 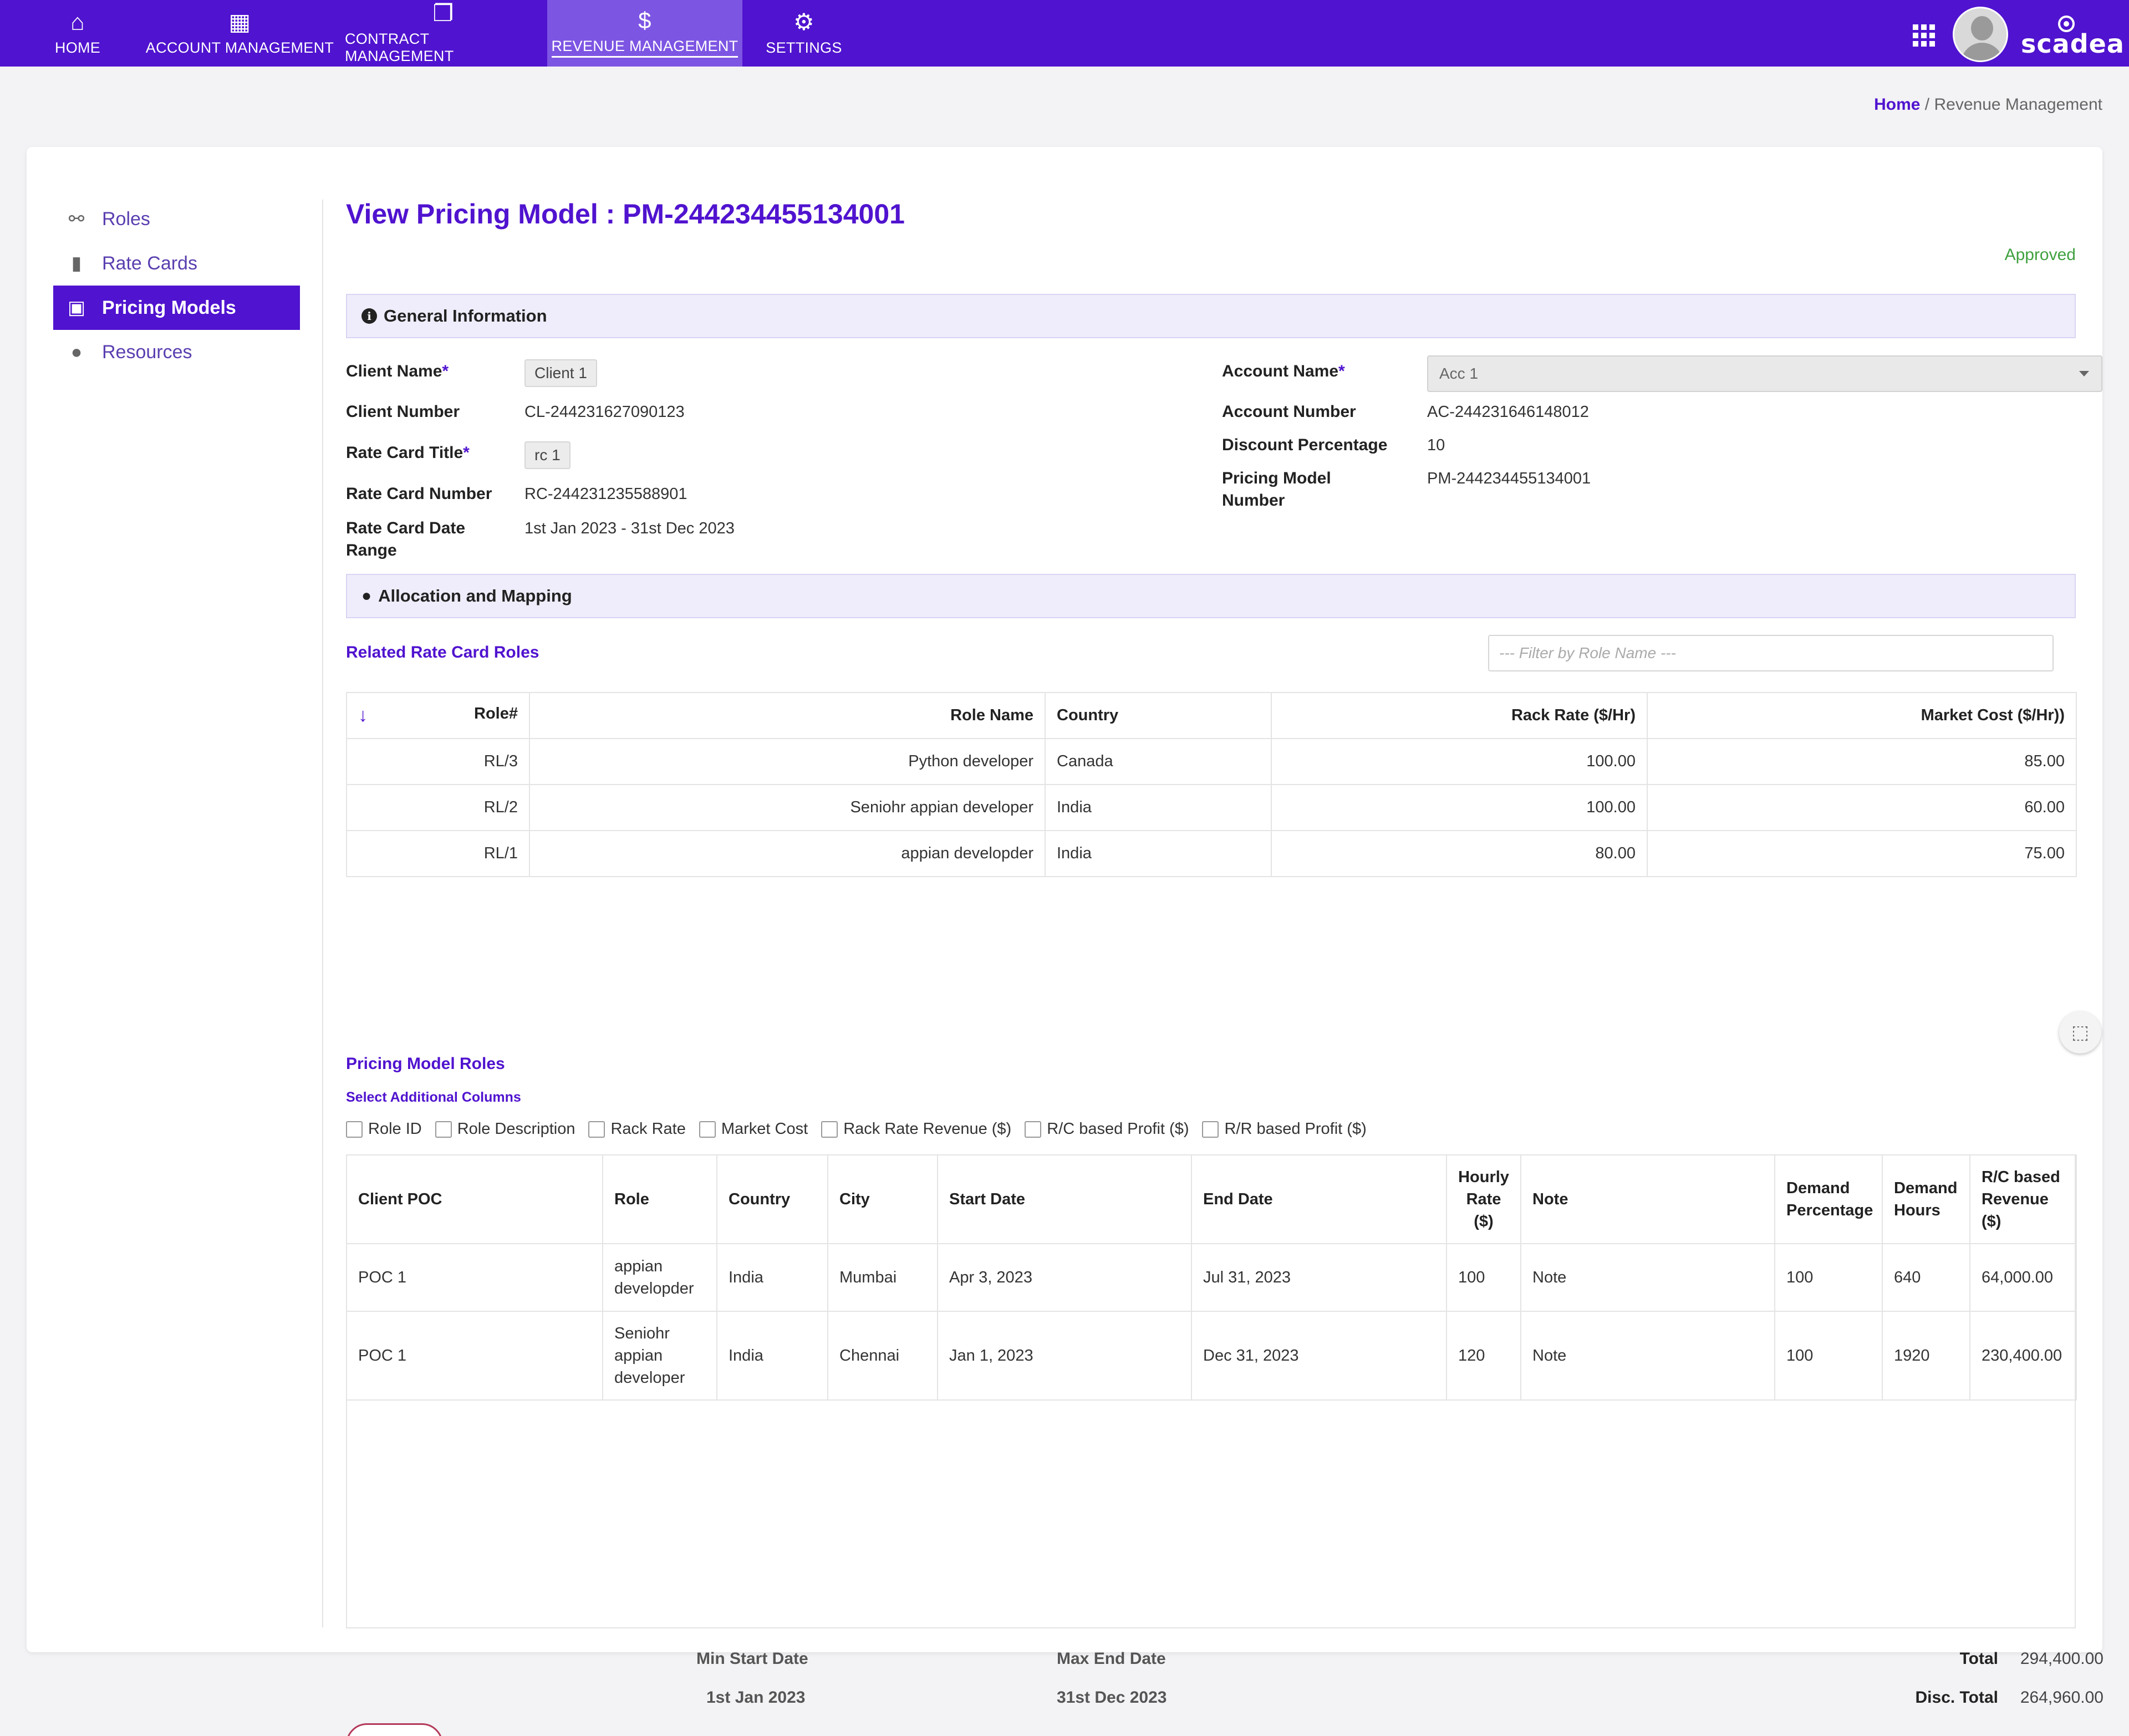 What do you see at coordinates (2061, 1659) in the screenshot?
I see `total-value: 294,400.00` at bounding box center [2061, 1659].